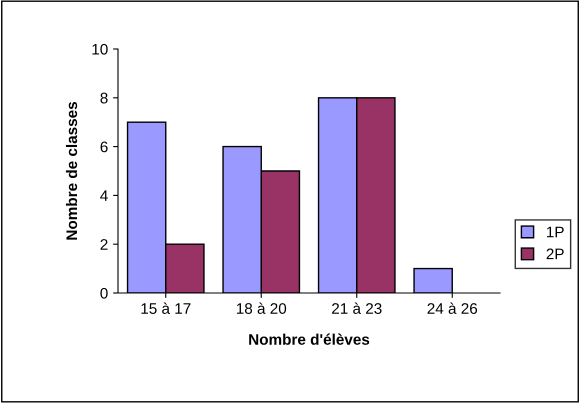  Describe the element at coordinates (100, 49) in the screenshot. I see `y-tick-label: 10` at that location.